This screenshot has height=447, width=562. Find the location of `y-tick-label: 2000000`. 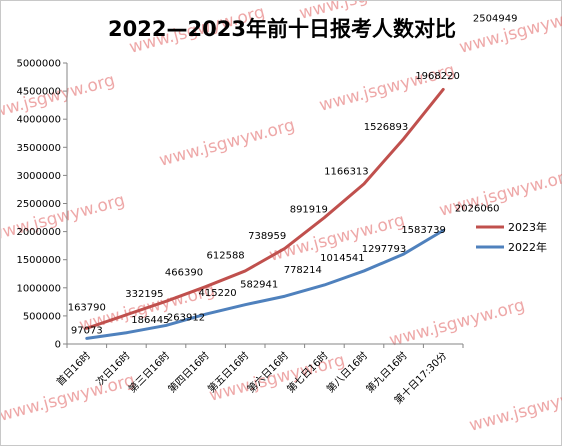

y-tick-label: 2000000 is located at coordinates (38, 232).